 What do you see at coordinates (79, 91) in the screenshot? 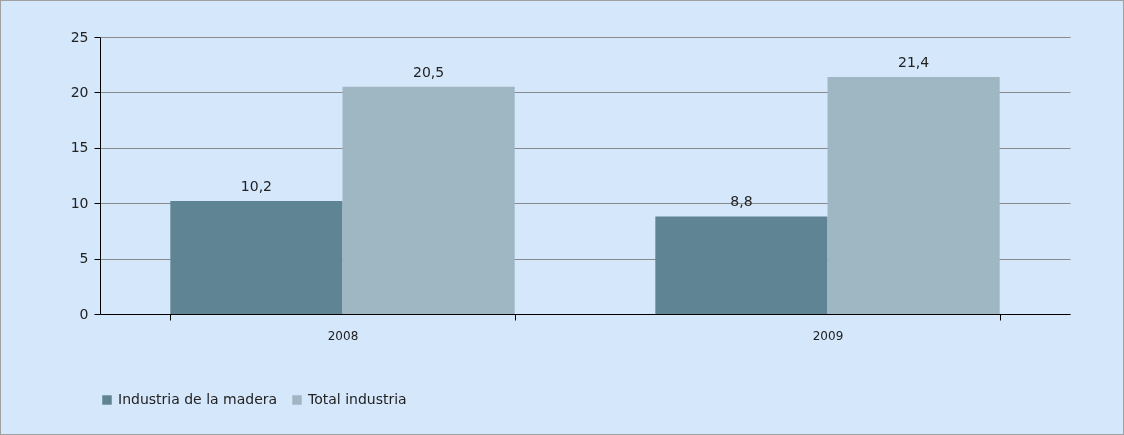
I see `y-tick-label: 20` at bounding box center [79, 91].